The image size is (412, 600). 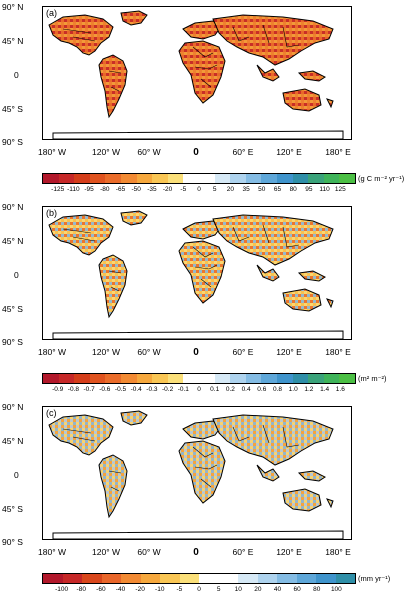 I want to click on colorbar-tick-label: 80, so click(x=317, y=589).